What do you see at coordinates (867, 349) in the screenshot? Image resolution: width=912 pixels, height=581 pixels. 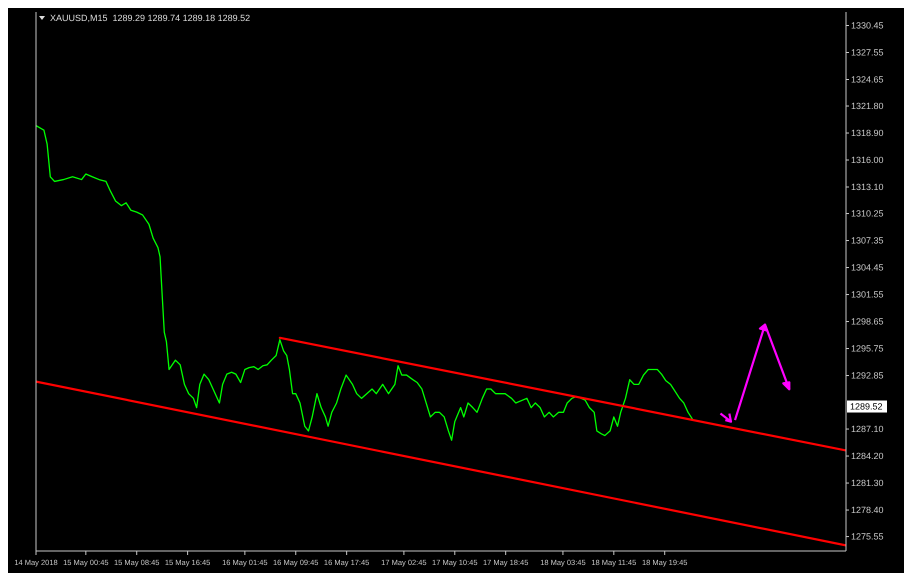 I see `y-tick-label: 1295.75` at bounding box center [867, 349].